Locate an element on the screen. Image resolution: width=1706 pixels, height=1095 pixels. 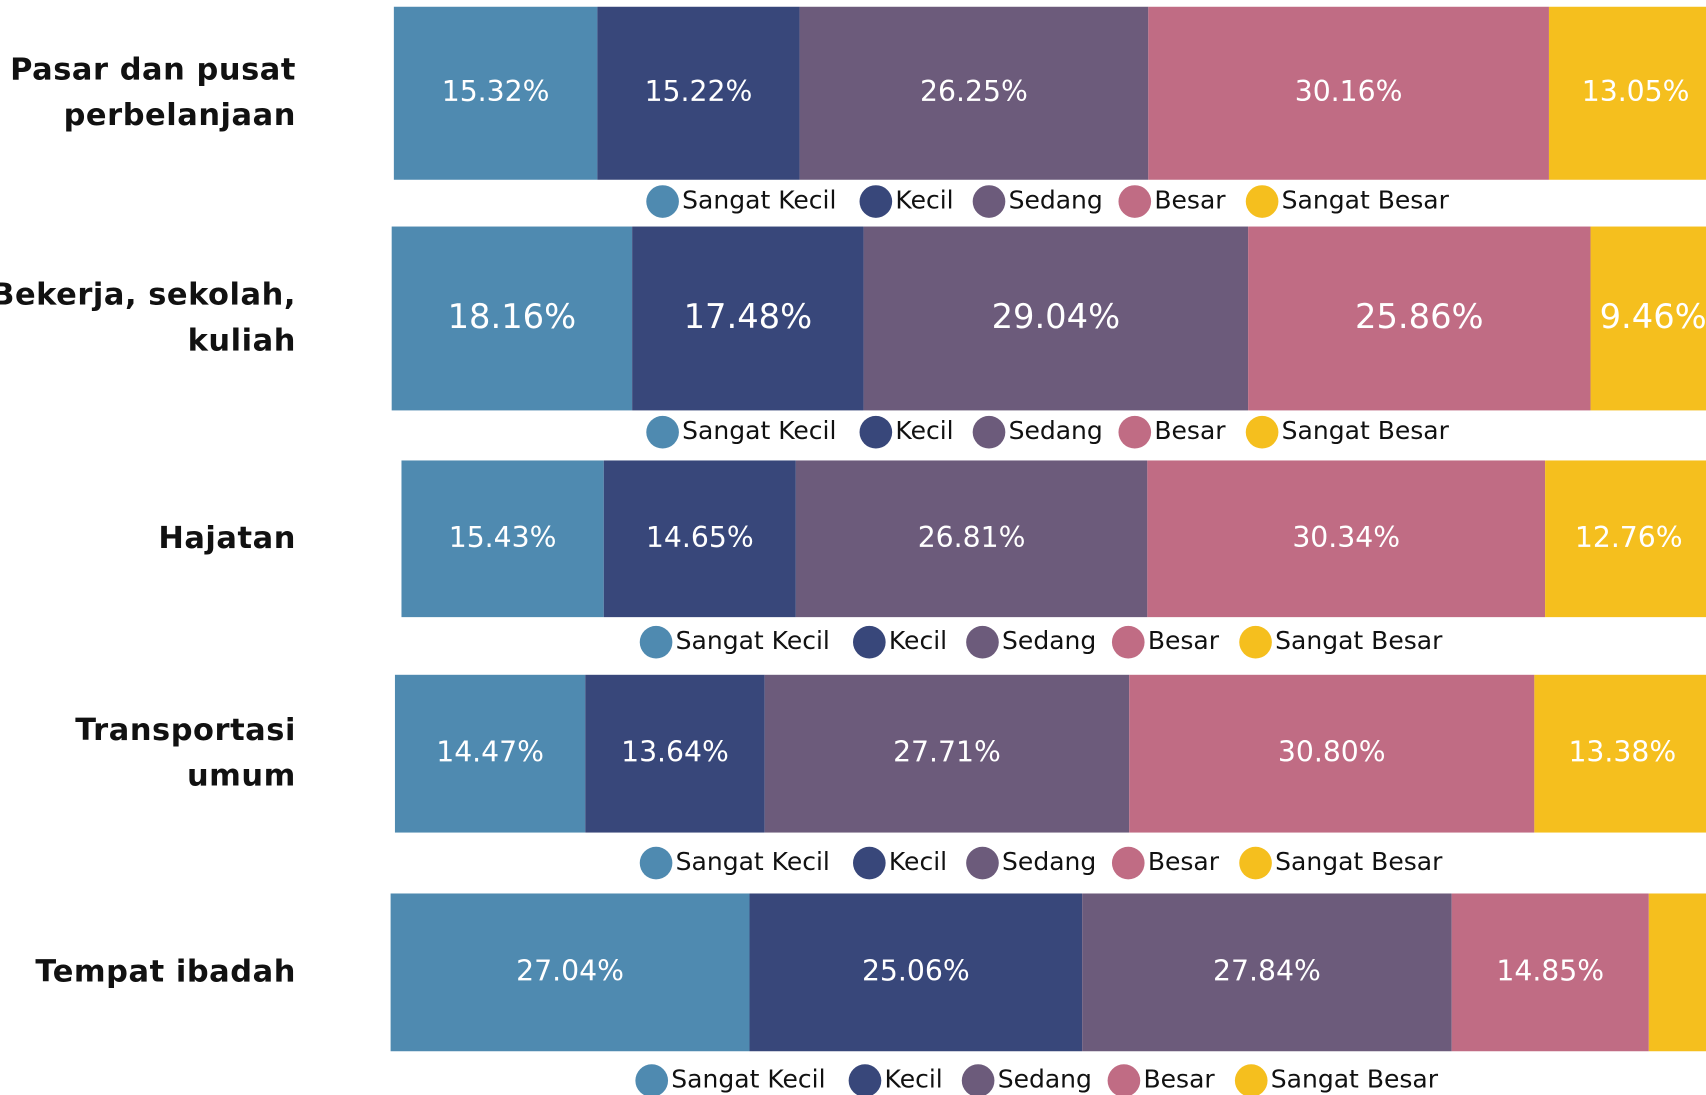
value-label: 15.43% is located at coordinates (503, 537).